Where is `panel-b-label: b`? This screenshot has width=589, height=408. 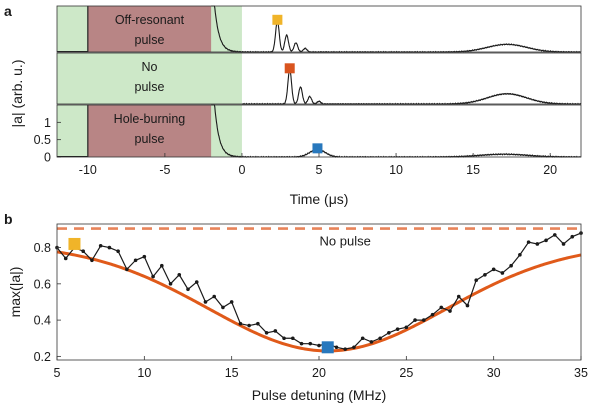
panel-b-label: b is located at coordinates (8, 219).